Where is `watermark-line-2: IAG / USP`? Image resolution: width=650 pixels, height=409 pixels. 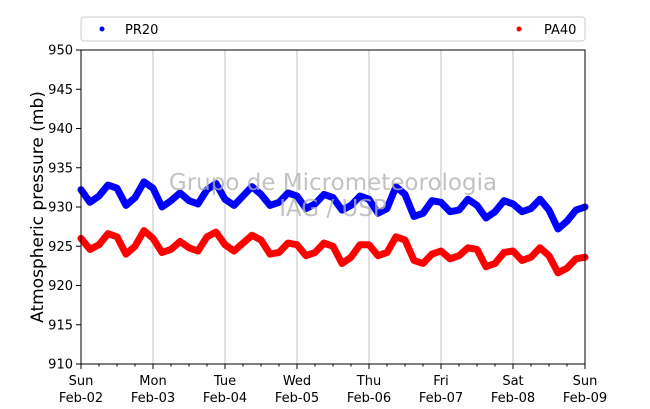 watermark-line-2: IAG / USP is located at coordinates (333, 209).